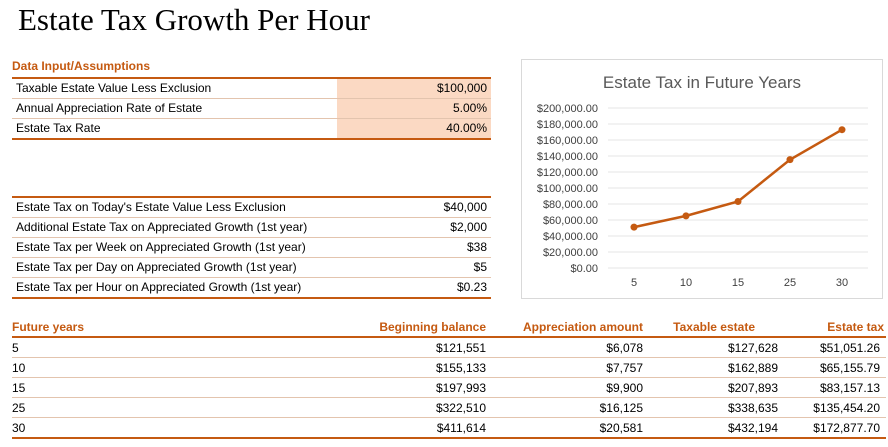 The width and height of the screenshot is (888, 447). I want to click on cell-appreciation: $20,581, so click(621, 428).